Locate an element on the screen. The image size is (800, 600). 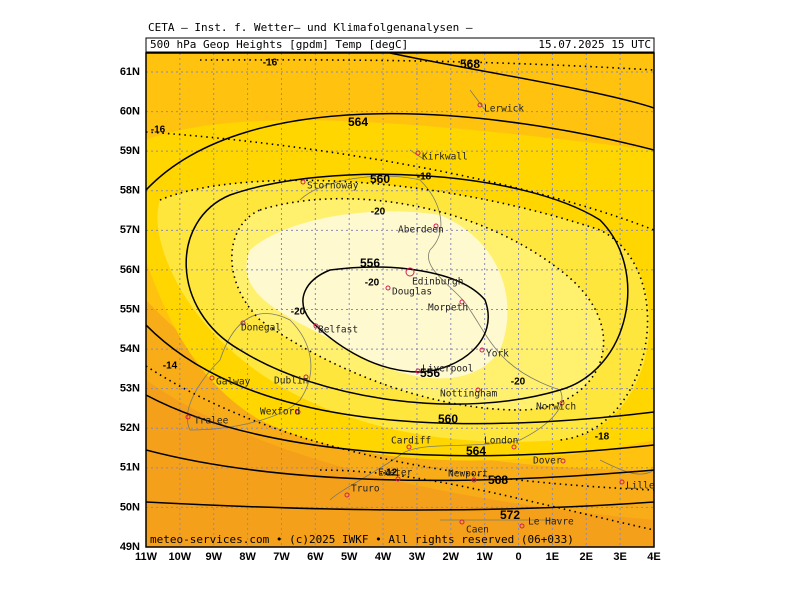
lon-label: 0 is located at coordinates (518, 557).